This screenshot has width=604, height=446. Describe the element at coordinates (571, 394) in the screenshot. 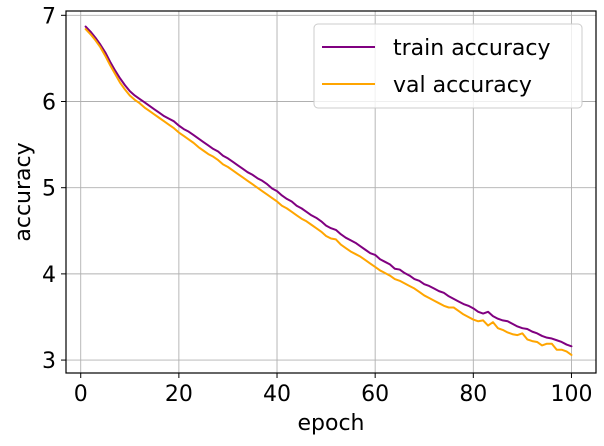

I see `x-tick-label: 100` at that location.